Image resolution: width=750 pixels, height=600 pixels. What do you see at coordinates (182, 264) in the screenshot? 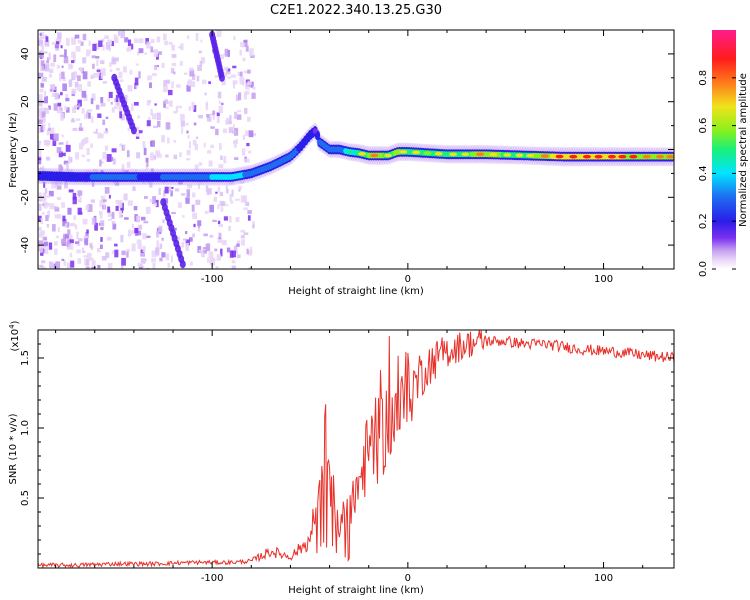
I see `noise-streak` at bounding box center [182, 264].